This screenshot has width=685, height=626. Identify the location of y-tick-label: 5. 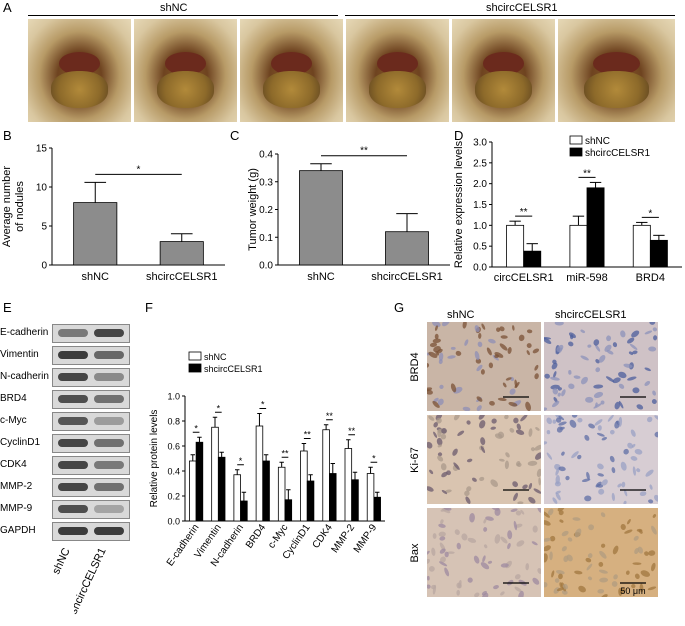
(44, 227).